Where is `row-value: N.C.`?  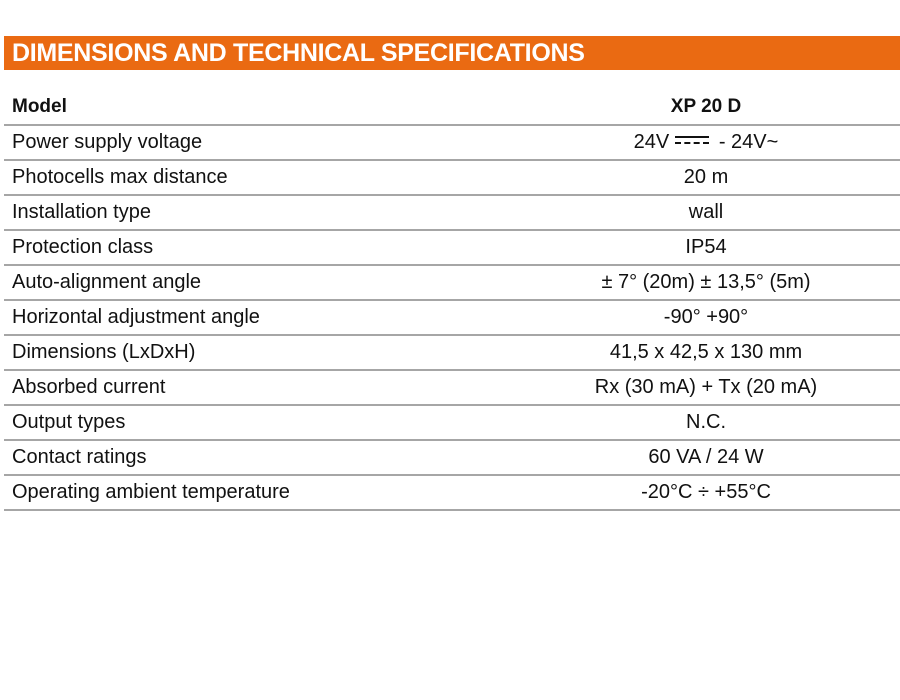 row-value: N.C. is located at coordinates (706, 423).